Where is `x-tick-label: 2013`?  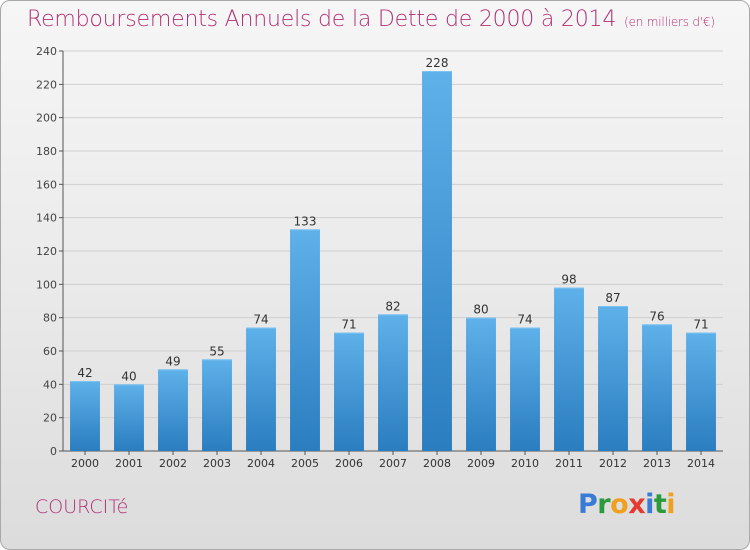
x-tick-label: 2013 is located at coordinates (657, 463).